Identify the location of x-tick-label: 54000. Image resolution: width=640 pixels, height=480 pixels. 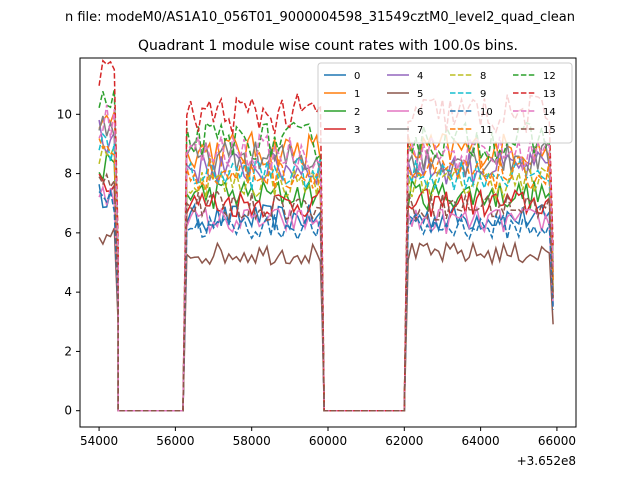
(99, 441).